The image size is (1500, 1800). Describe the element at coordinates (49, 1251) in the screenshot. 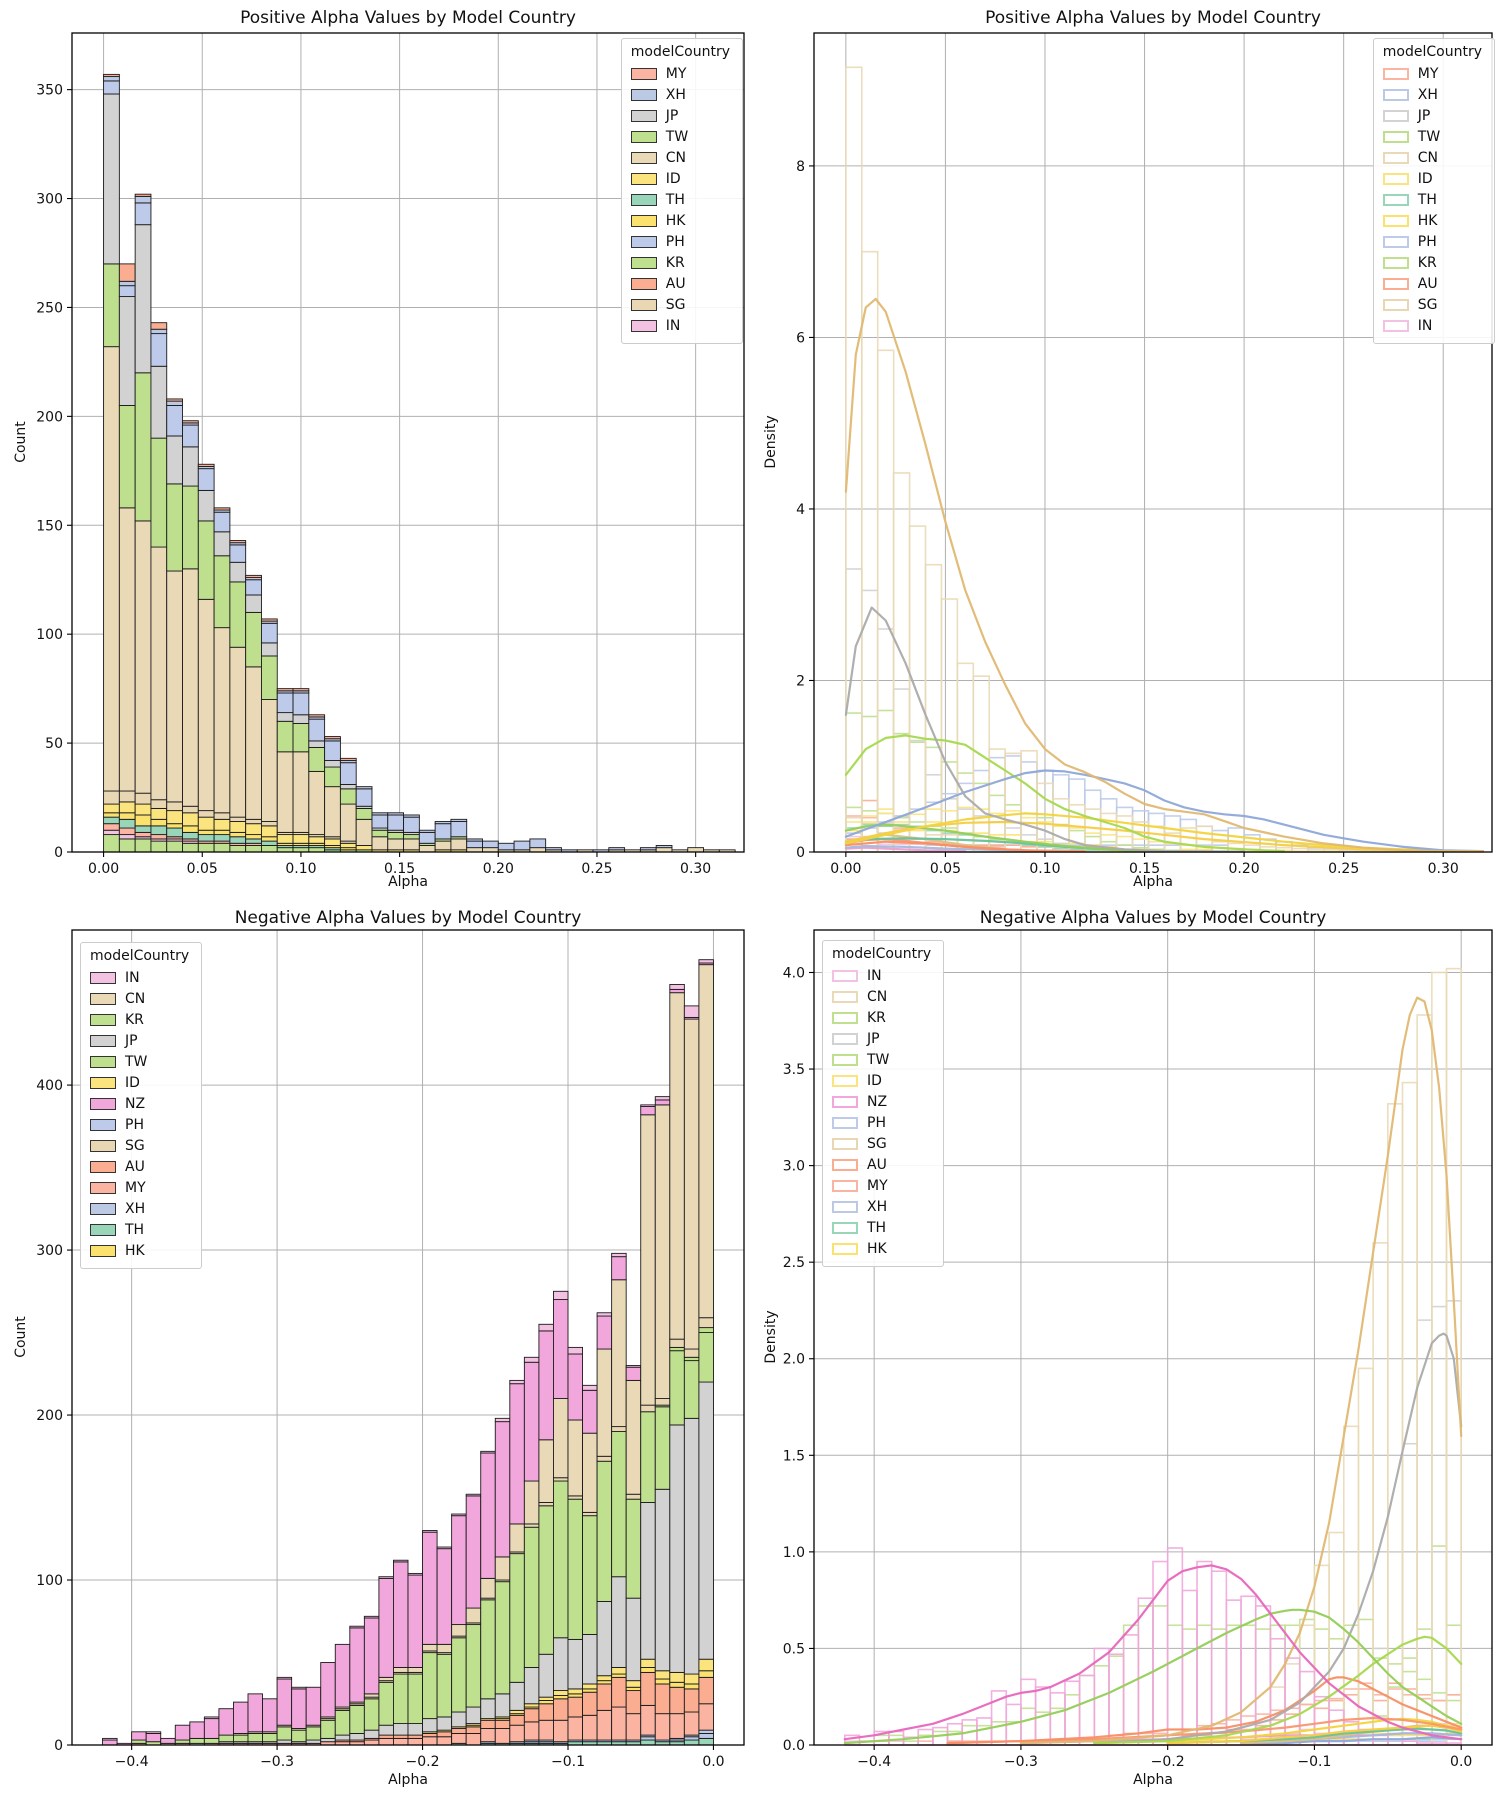

I see `svg-text: 300` at that location.